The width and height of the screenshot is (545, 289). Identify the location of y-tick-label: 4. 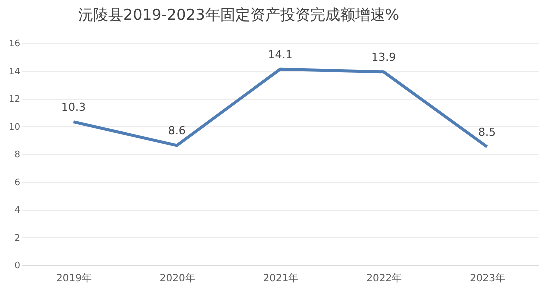
(17, 211).